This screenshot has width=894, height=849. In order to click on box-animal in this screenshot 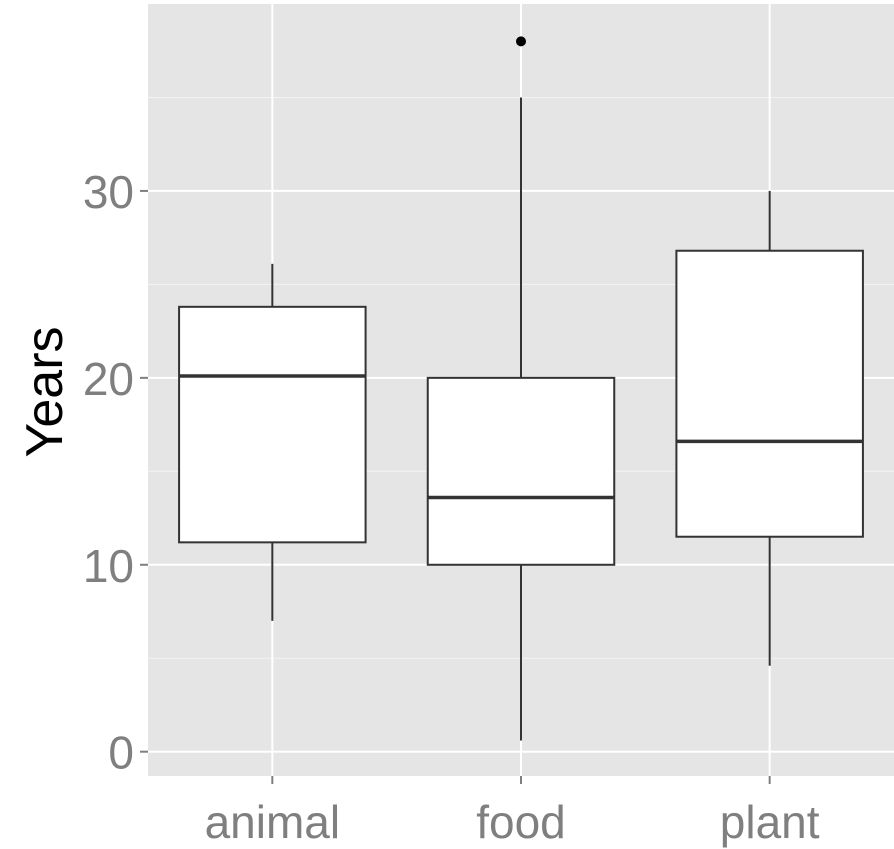, I will do `click(272, 442)`.